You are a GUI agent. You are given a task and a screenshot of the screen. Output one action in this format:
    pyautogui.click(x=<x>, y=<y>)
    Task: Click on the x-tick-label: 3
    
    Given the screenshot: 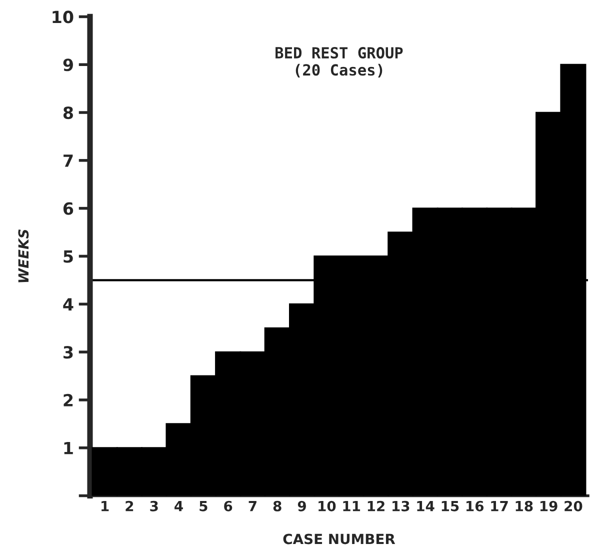 What is the action you would take?
    pyautogui.click(x=154, y=506)
    